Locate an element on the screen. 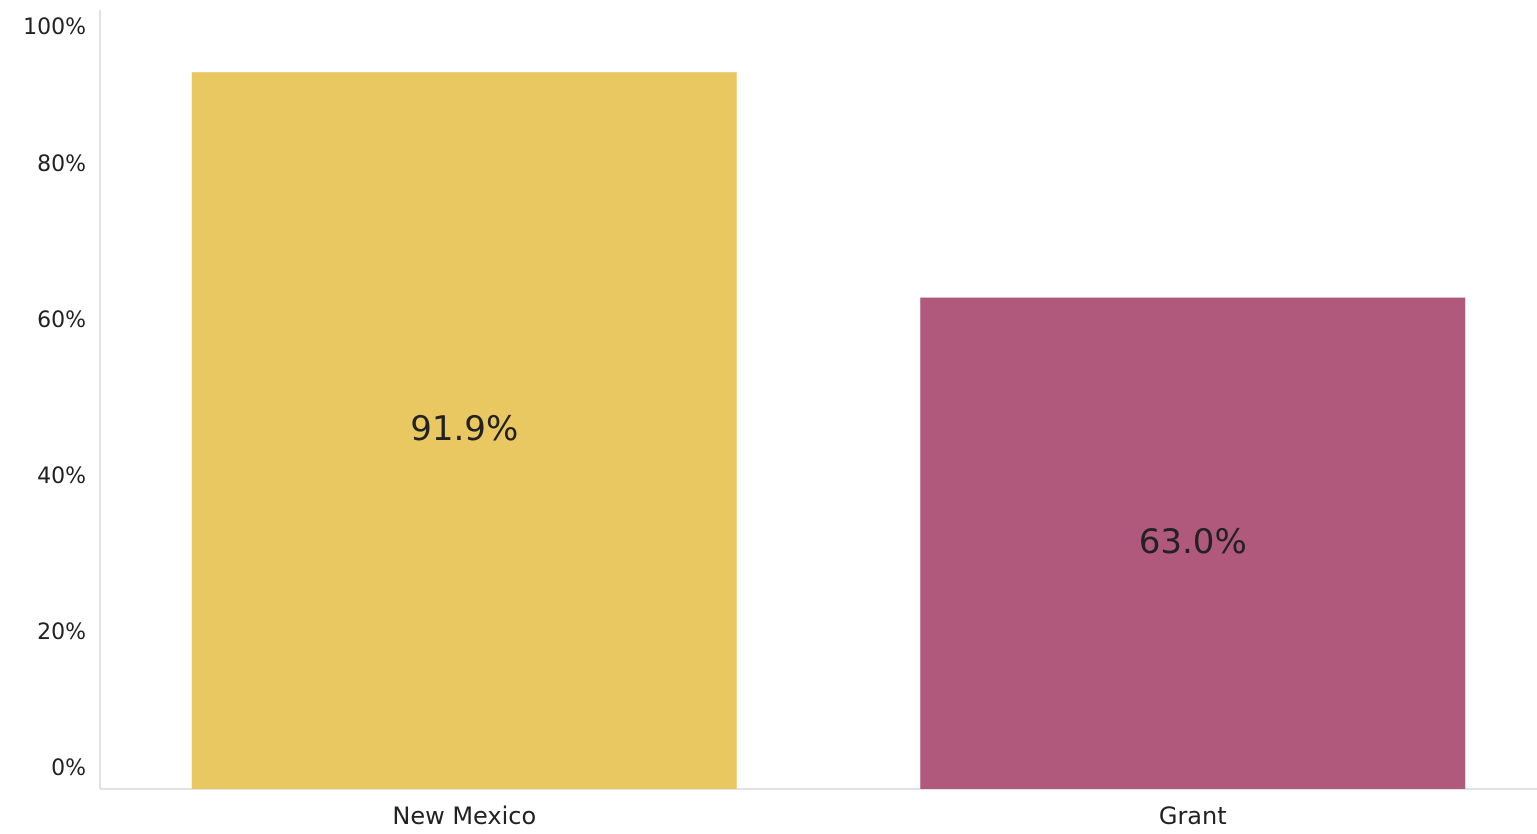  y-tick-label: 20% is located at coordinates (61, 632).